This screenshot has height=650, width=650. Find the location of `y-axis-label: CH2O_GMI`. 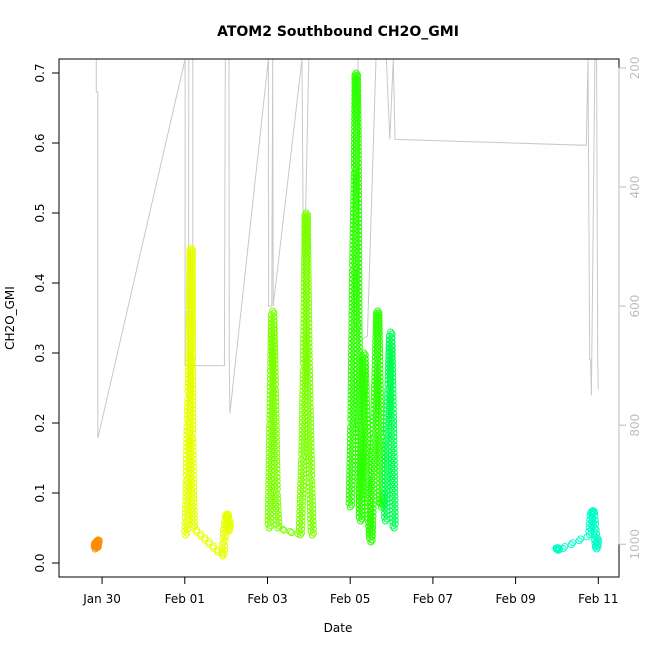

y-axis-label: CH2O_GMI is located at coordinates (10, 318).